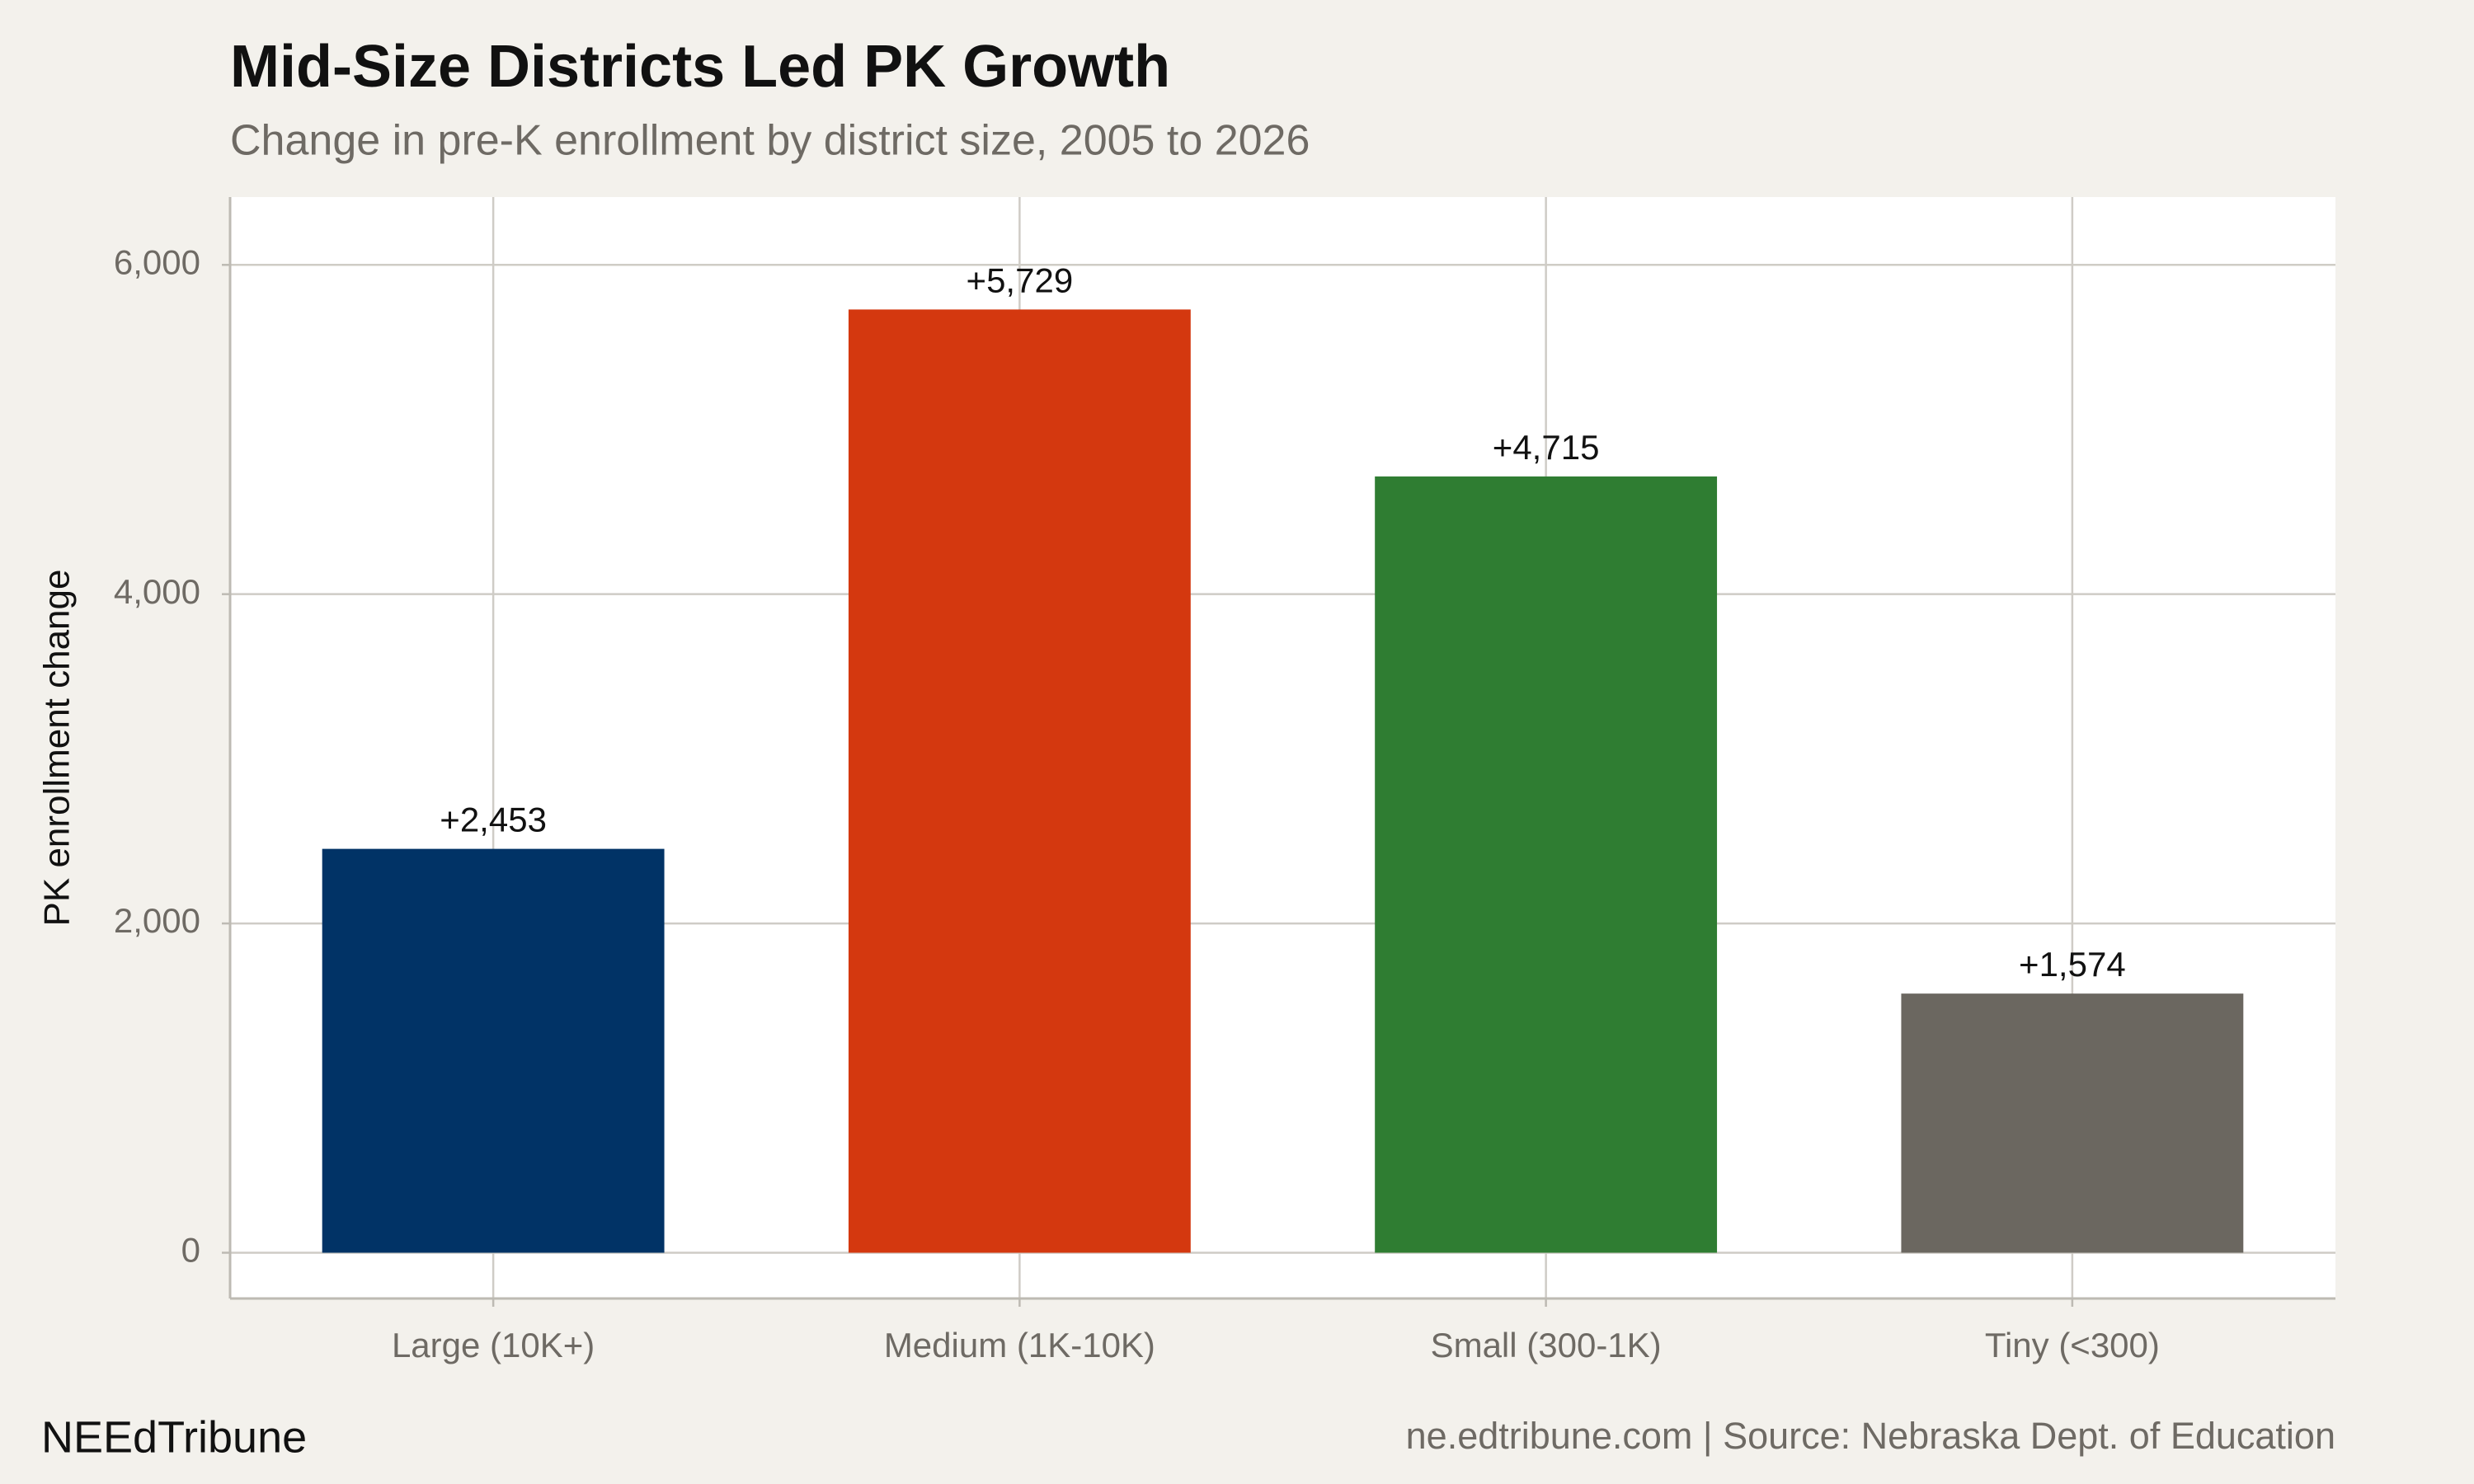 This screenshot has width=2474, height=1484. Describe the element at coordinates (157, 261) in the screenshot. I see `y-tick-label: 6,000` at that location.